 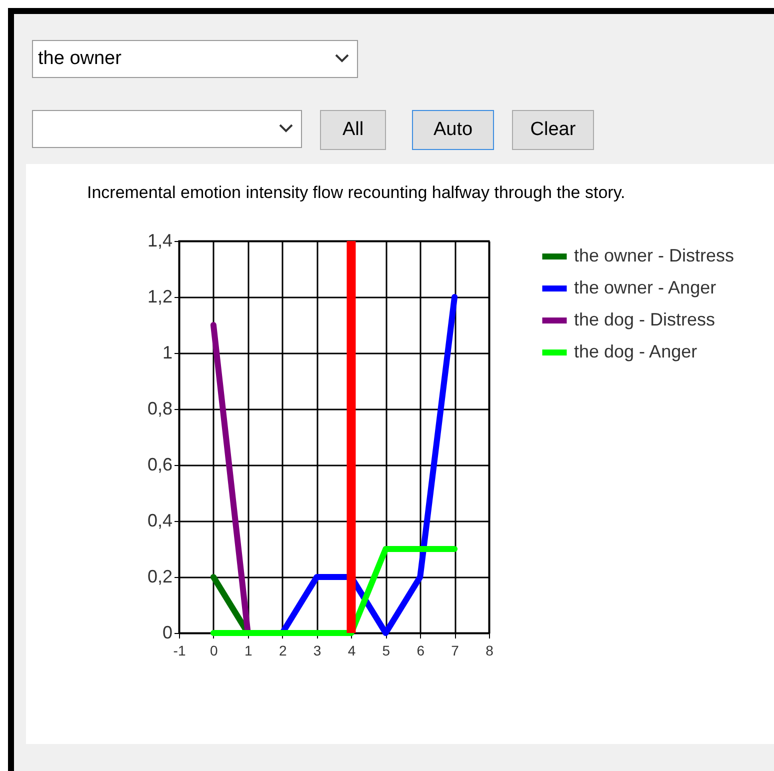 What do you see at coordinates (645, 288) in the screenshot?
I see `legend-label: the owner - Anger` at bounding box center [645, 288].